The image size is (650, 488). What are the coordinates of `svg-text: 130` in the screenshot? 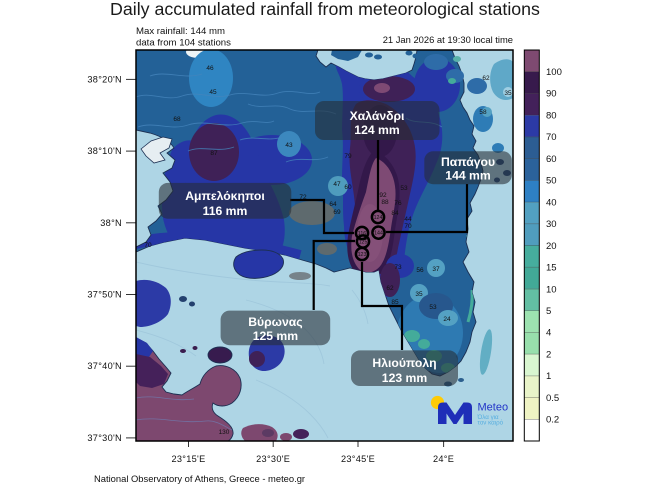 It's located at (224, 432).